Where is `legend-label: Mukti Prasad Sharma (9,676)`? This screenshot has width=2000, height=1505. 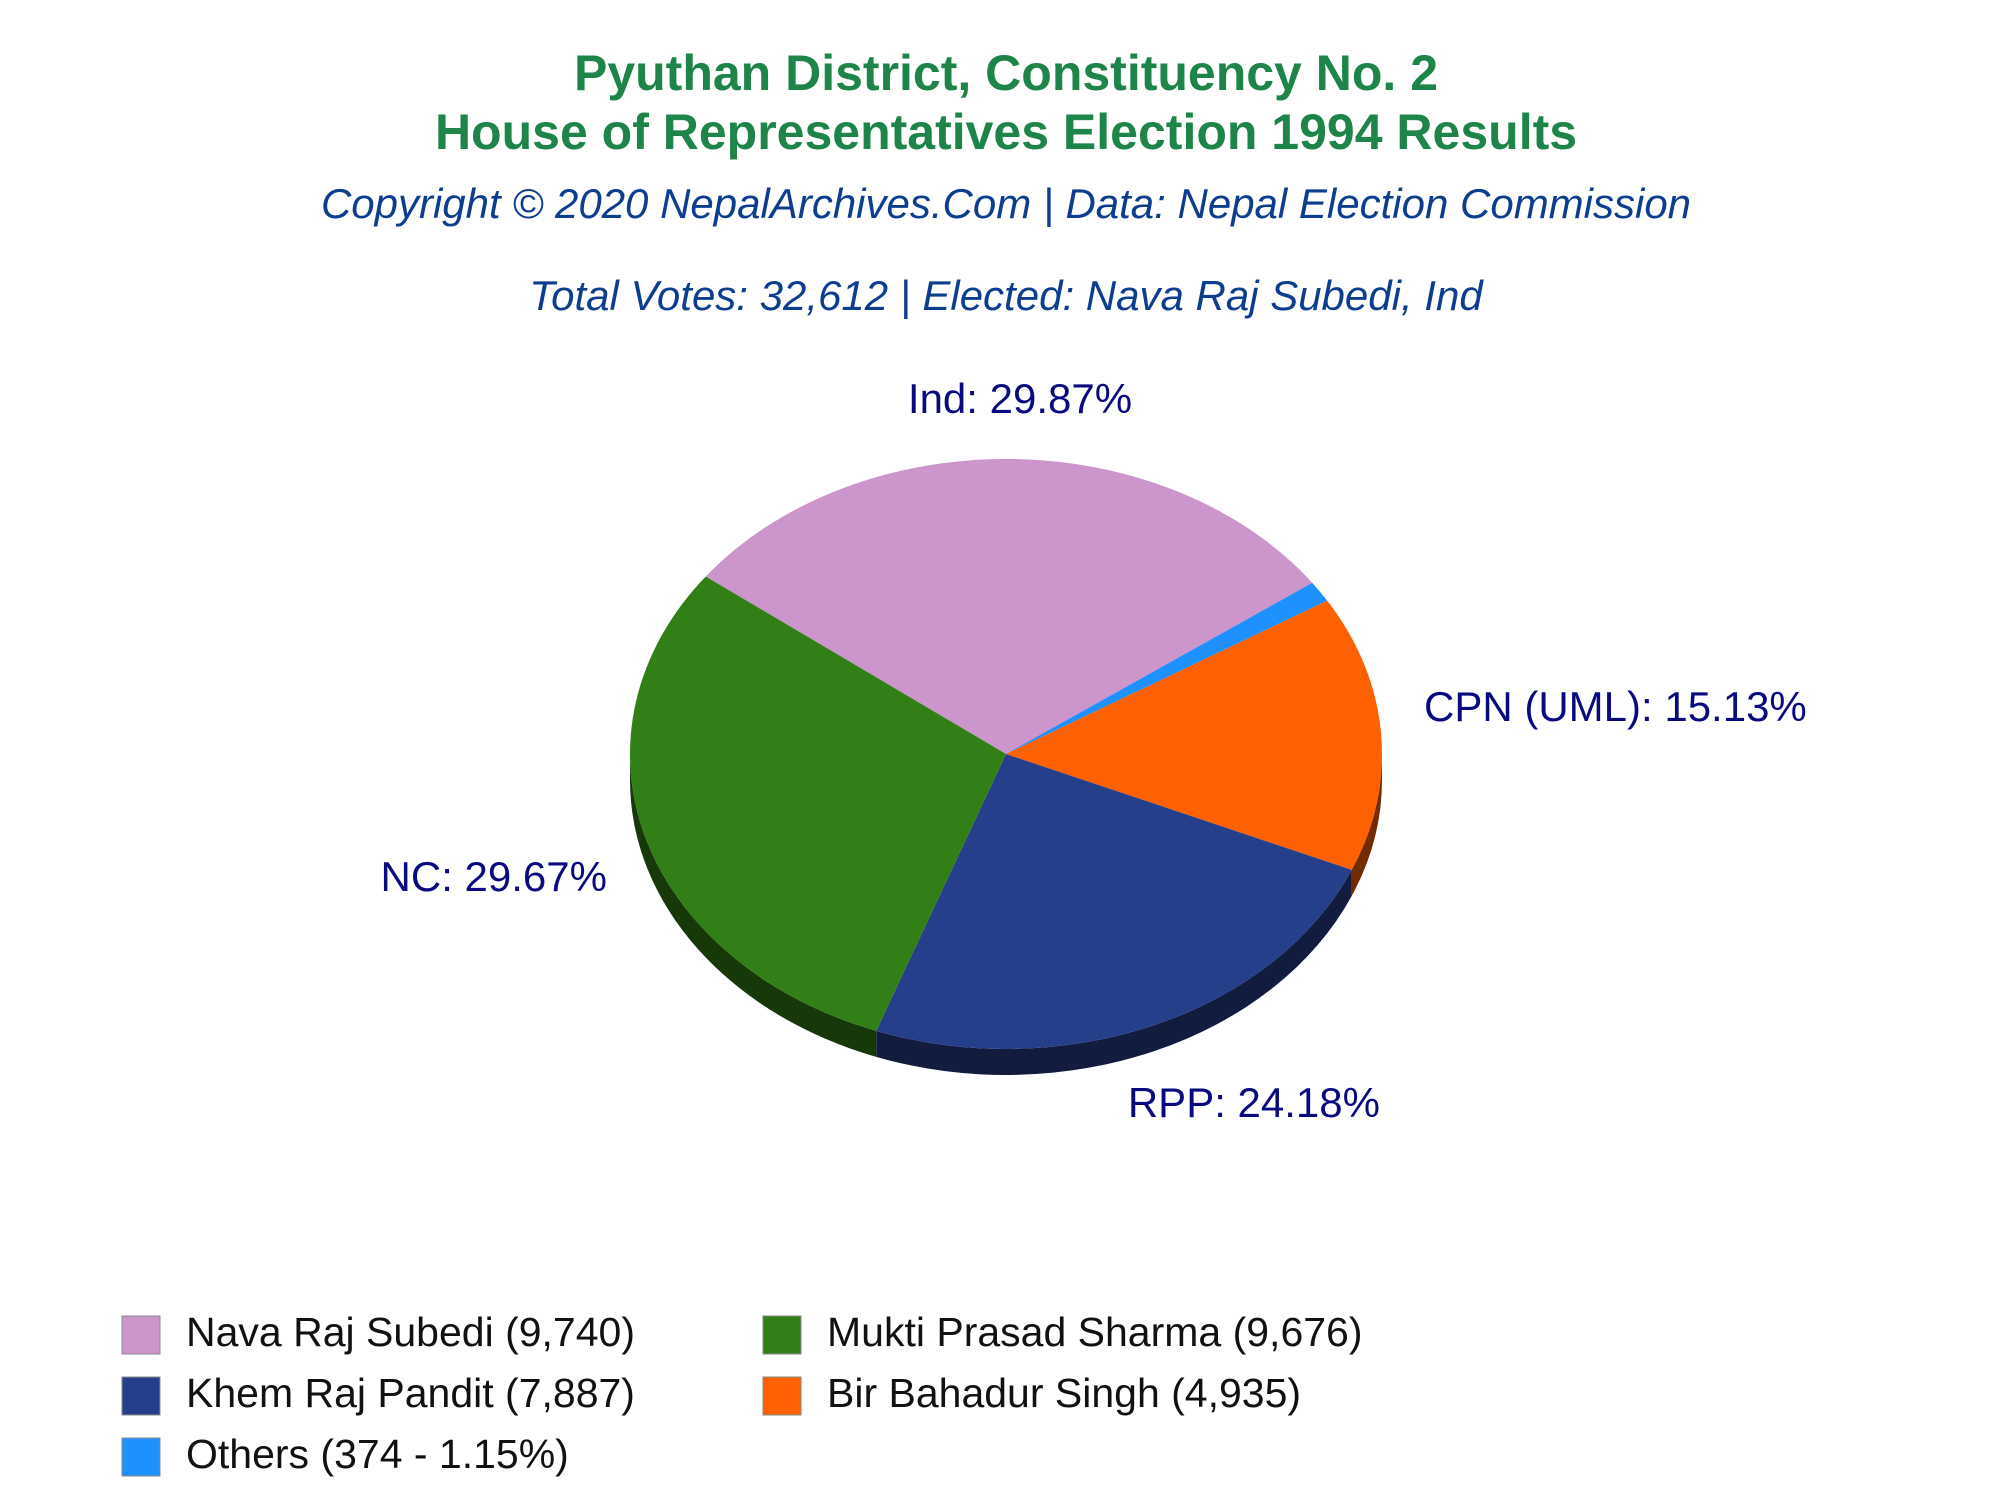
legend-label: Mukti Prasad Sharma (9,676) is located at coordinates (1095, 1332).